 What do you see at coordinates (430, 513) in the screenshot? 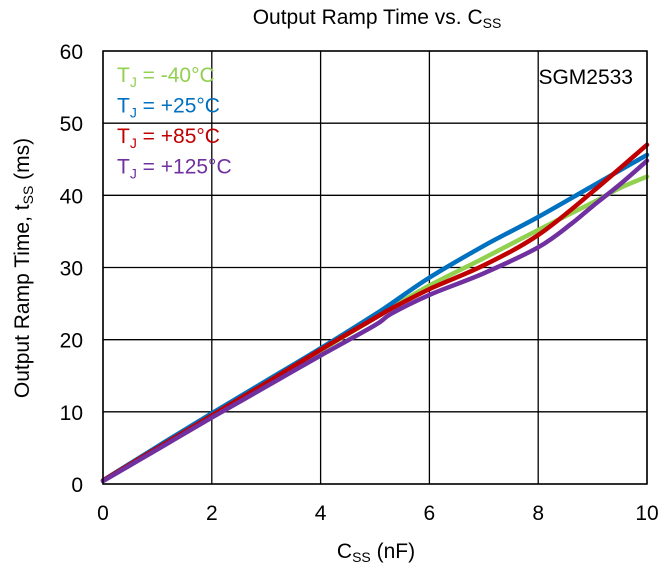
I see `x-tick-label: 6` at bounding box center [430, 513].